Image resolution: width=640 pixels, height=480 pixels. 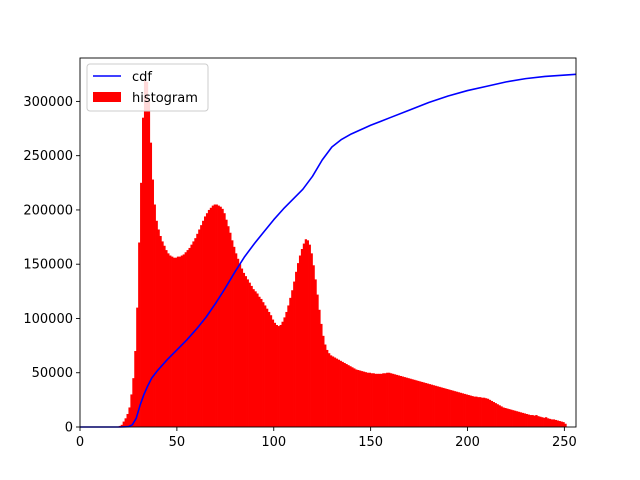 I want to click on y-tick-label: 100000, so click(x=48, y=319).